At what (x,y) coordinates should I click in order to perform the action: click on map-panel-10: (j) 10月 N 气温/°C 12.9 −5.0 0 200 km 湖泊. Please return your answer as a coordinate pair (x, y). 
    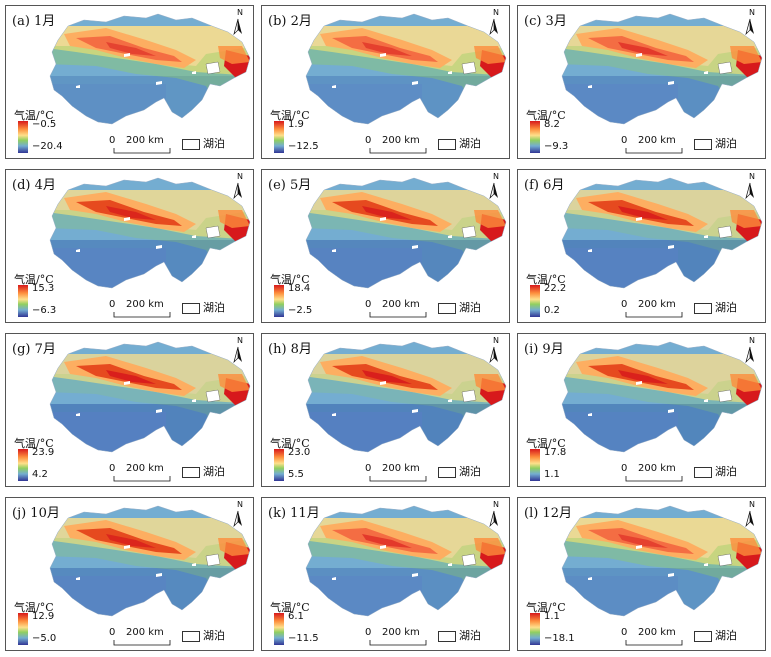
    Looking at the image, I should click on (129, 574).